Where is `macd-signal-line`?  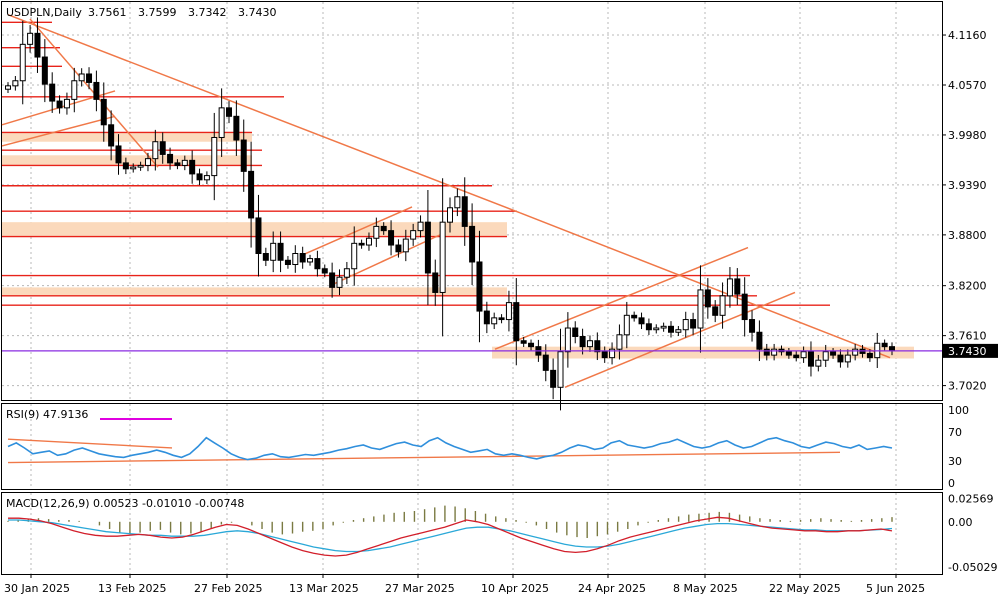
macd-signal-line is located at coordinates (450, 536).